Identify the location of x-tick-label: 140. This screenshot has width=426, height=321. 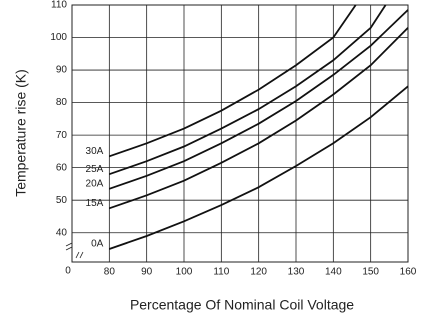
(333, 272).